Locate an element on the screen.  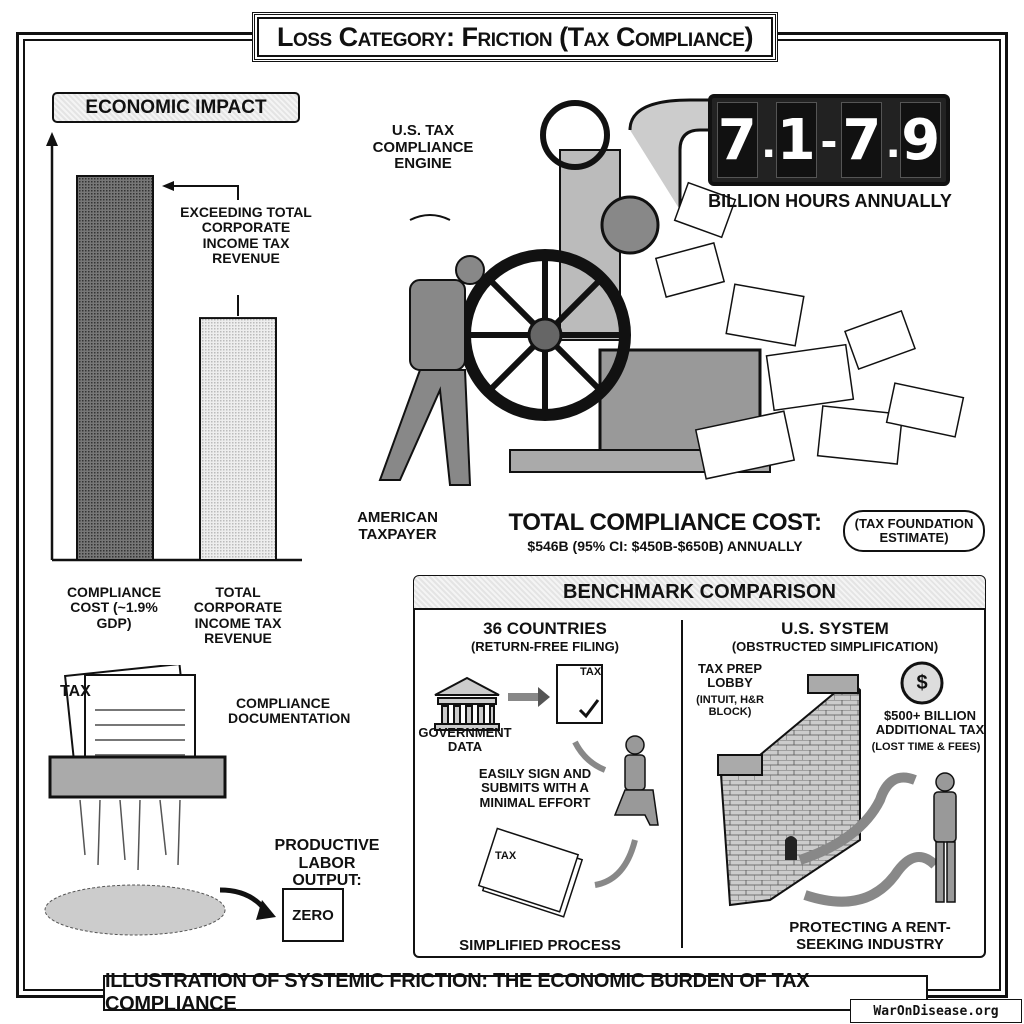
shredder-illustration is located at coordinates (160, 800).